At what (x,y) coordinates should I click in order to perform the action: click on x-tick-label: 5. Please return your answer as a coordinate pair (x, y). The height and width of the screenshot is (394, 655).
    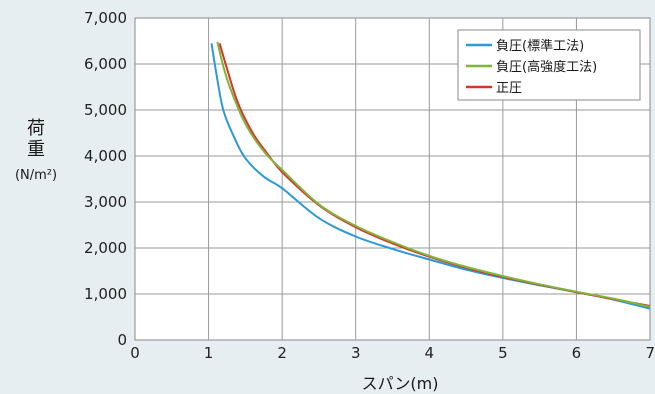
    Looking at the image, I should click on (503, 353).